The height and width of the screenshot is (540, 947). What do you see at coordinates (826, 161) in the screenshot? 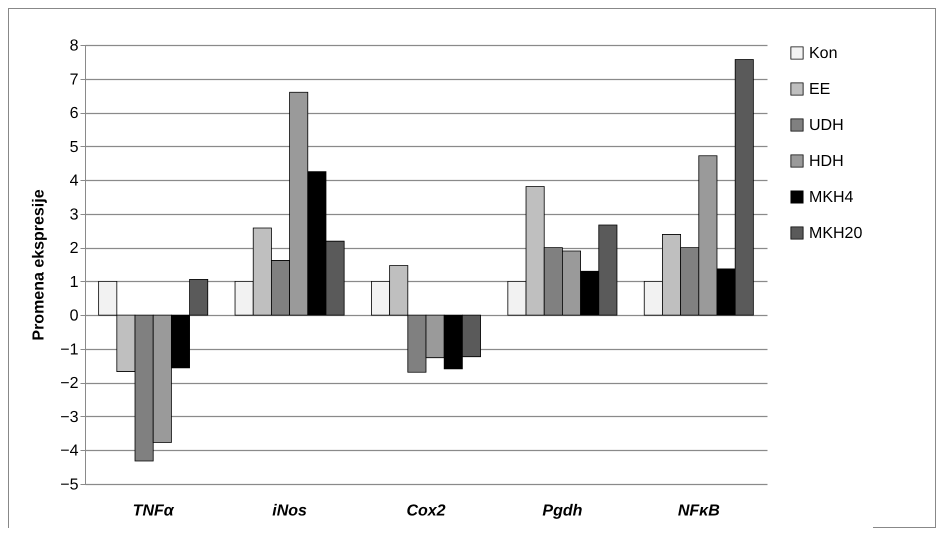
I see `legend-label: HDH` at bounding box center [826, 161].